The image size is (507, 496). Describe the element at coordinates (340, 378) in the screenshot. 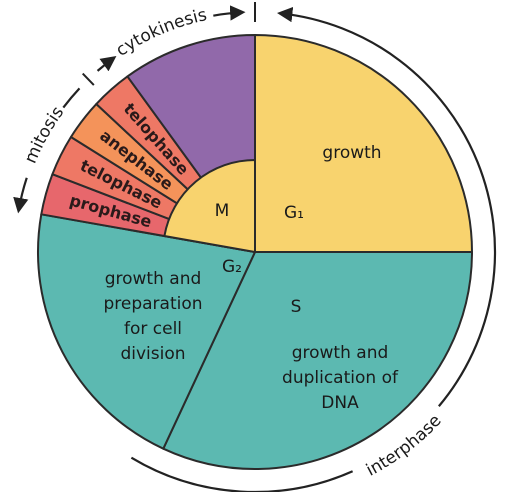

I see `s-text: duplication of` at that location.